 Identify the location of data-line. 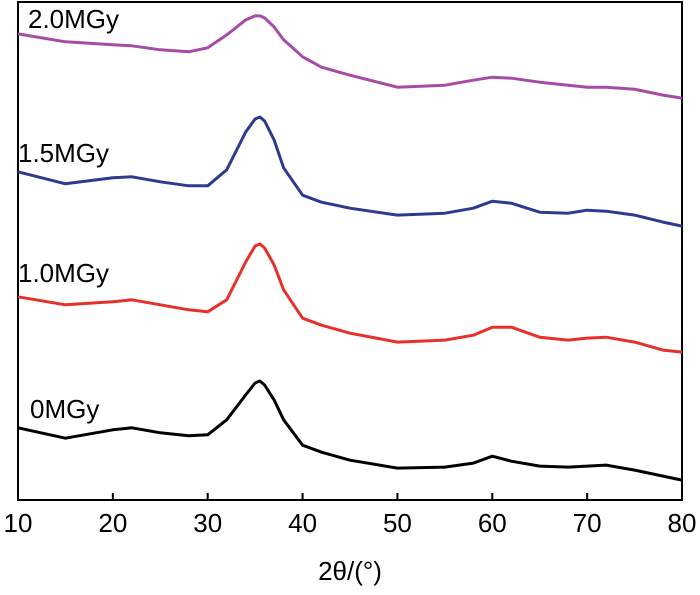
(350, 57).